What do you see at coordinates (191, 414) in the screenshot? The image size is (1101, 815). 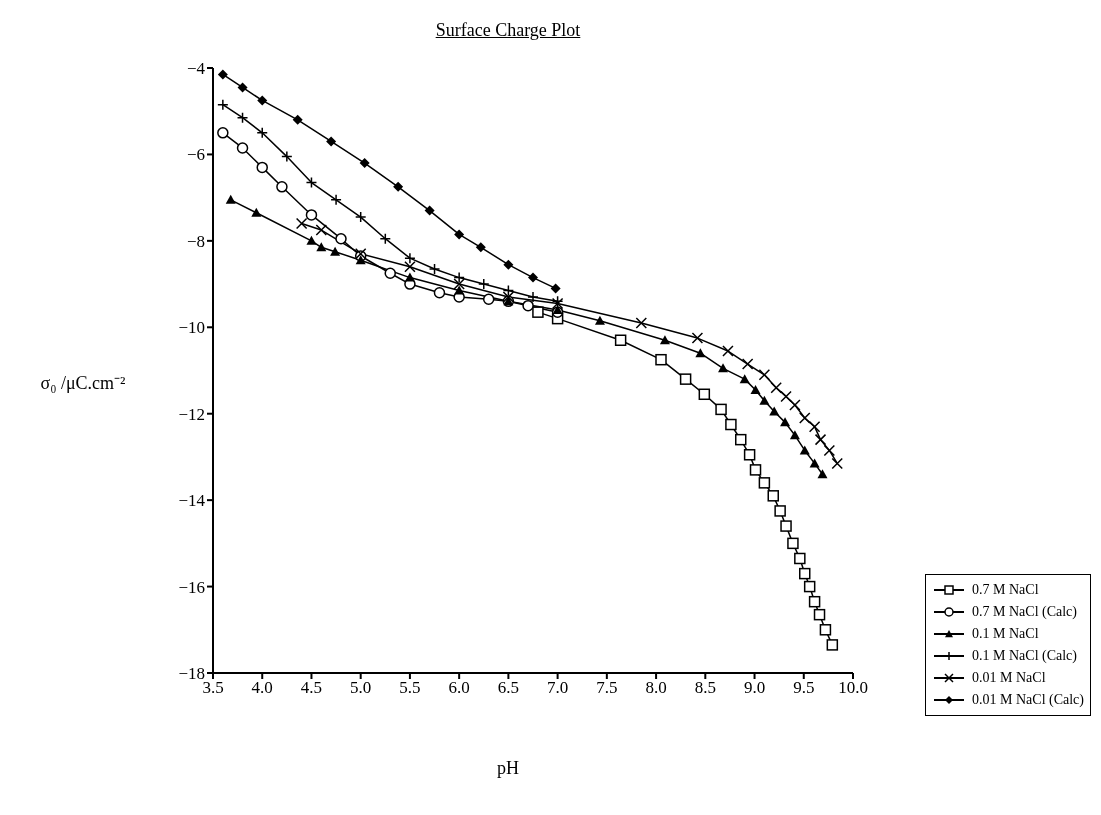 I see `y-tick-label: −12` at bounding box center [191, 414].